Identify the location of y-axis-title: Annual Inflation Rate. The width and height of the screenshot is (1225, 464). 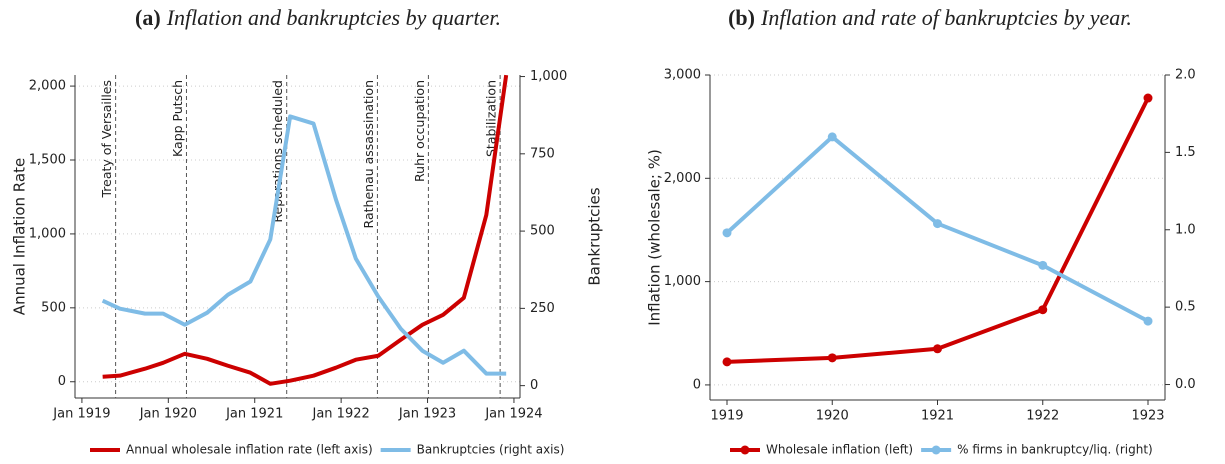
(20, 236).